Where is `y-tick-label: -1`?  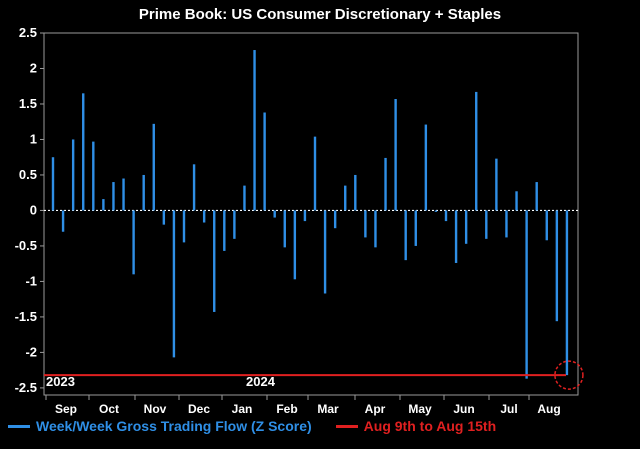 y-tick-label: -1 is located at coordinates (31, 280).